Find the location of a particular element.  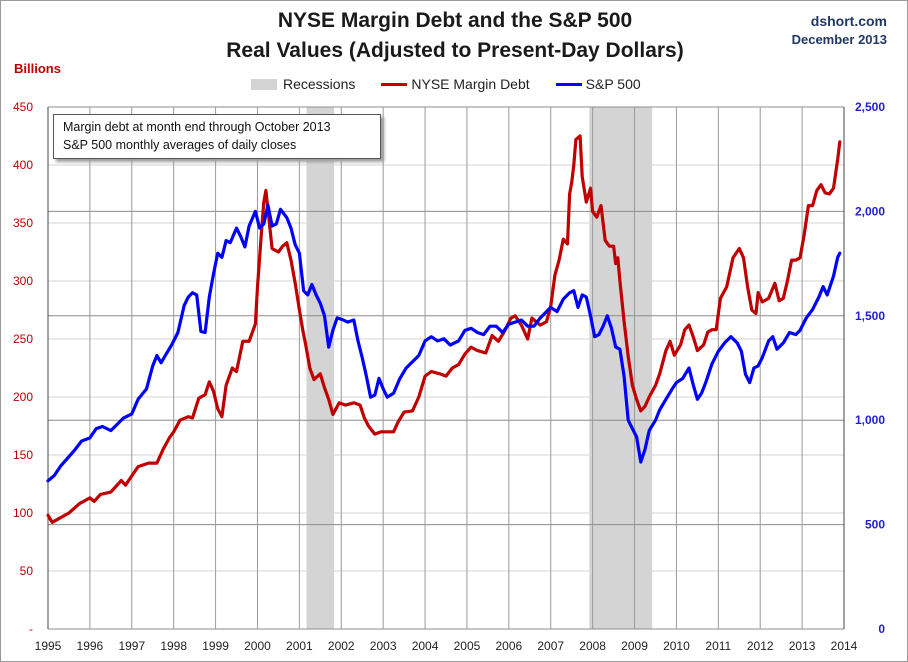

legend: Recessions NYSE Margin Debt S&P 500 is located at coordinates (459, 84).